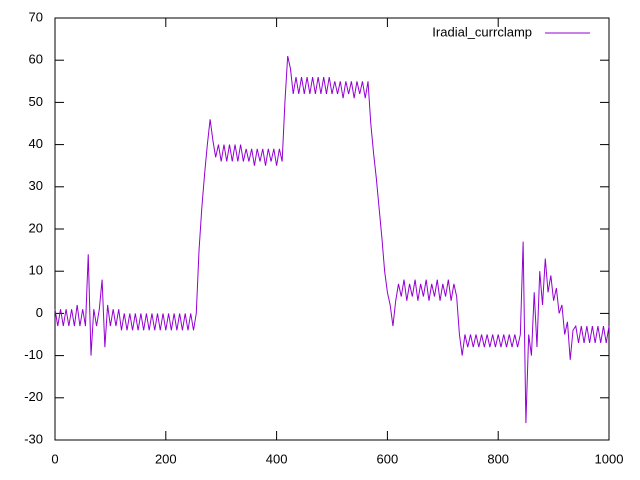 Image resolution: width=640 pixels, height=480 pixels. Describe the element at coordinates (36, 101) in the screenshot. I see `y-tick-label: 50` at that location.